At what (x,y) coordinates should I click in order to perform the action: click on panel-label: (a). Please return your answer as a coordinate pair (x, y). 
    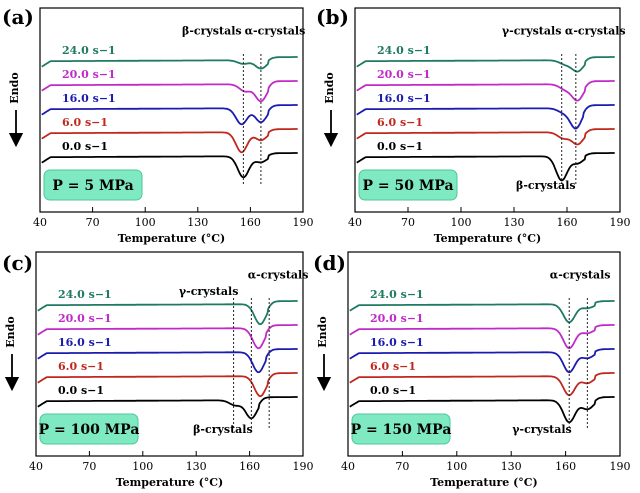
    Looking at the image, I should click on (18, 17).